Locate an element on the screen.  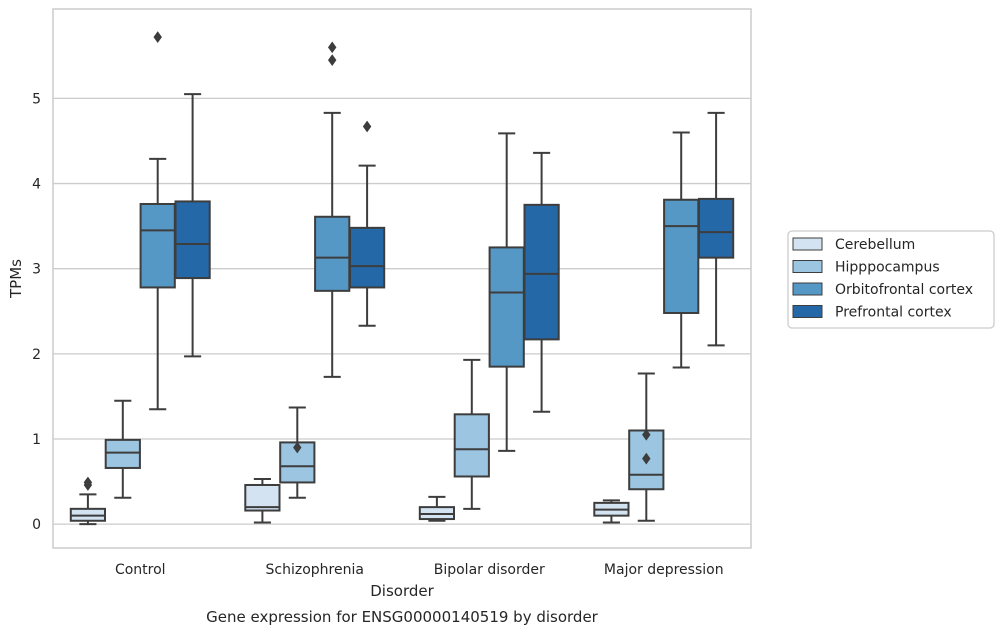
y-axis-ticks: 0 1 2 3 4 5 is located at coordinates (36, 312).